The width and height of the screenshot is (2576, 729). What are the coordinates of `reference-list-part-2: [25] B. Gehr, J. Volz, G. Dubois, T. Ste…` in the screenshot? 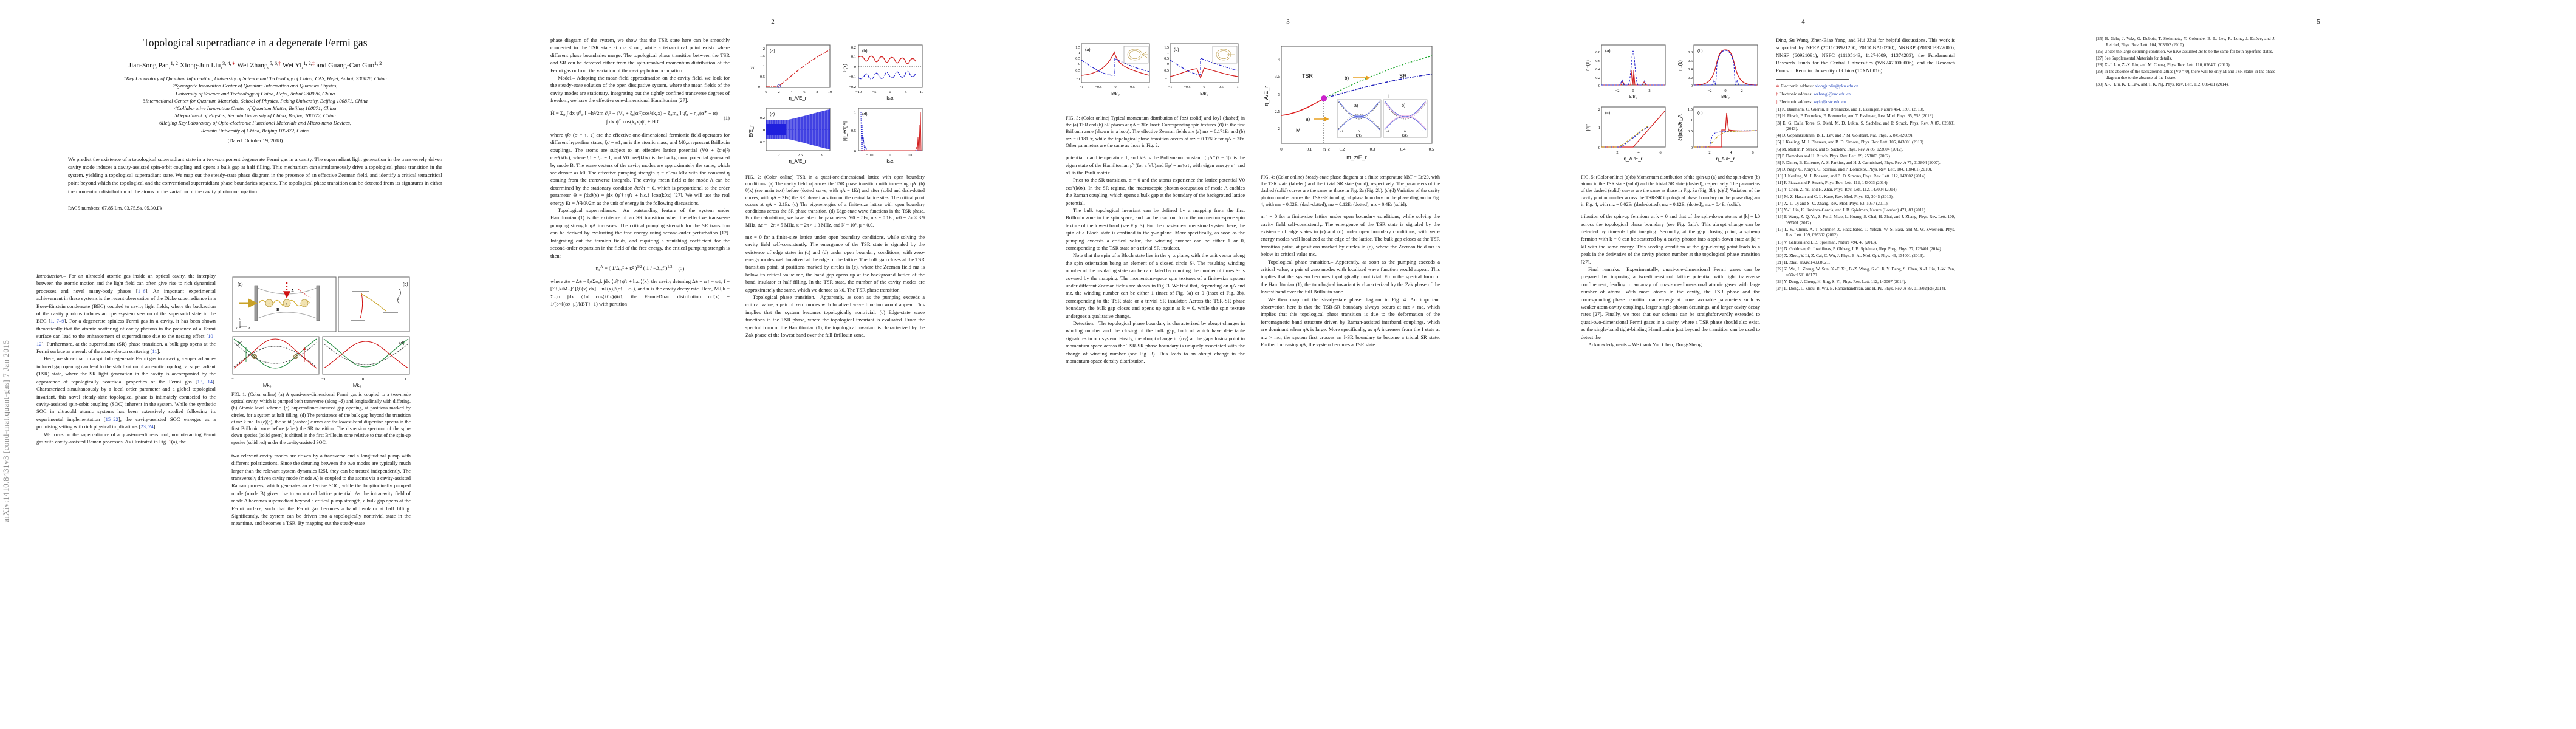 It's located at (2185, 62).